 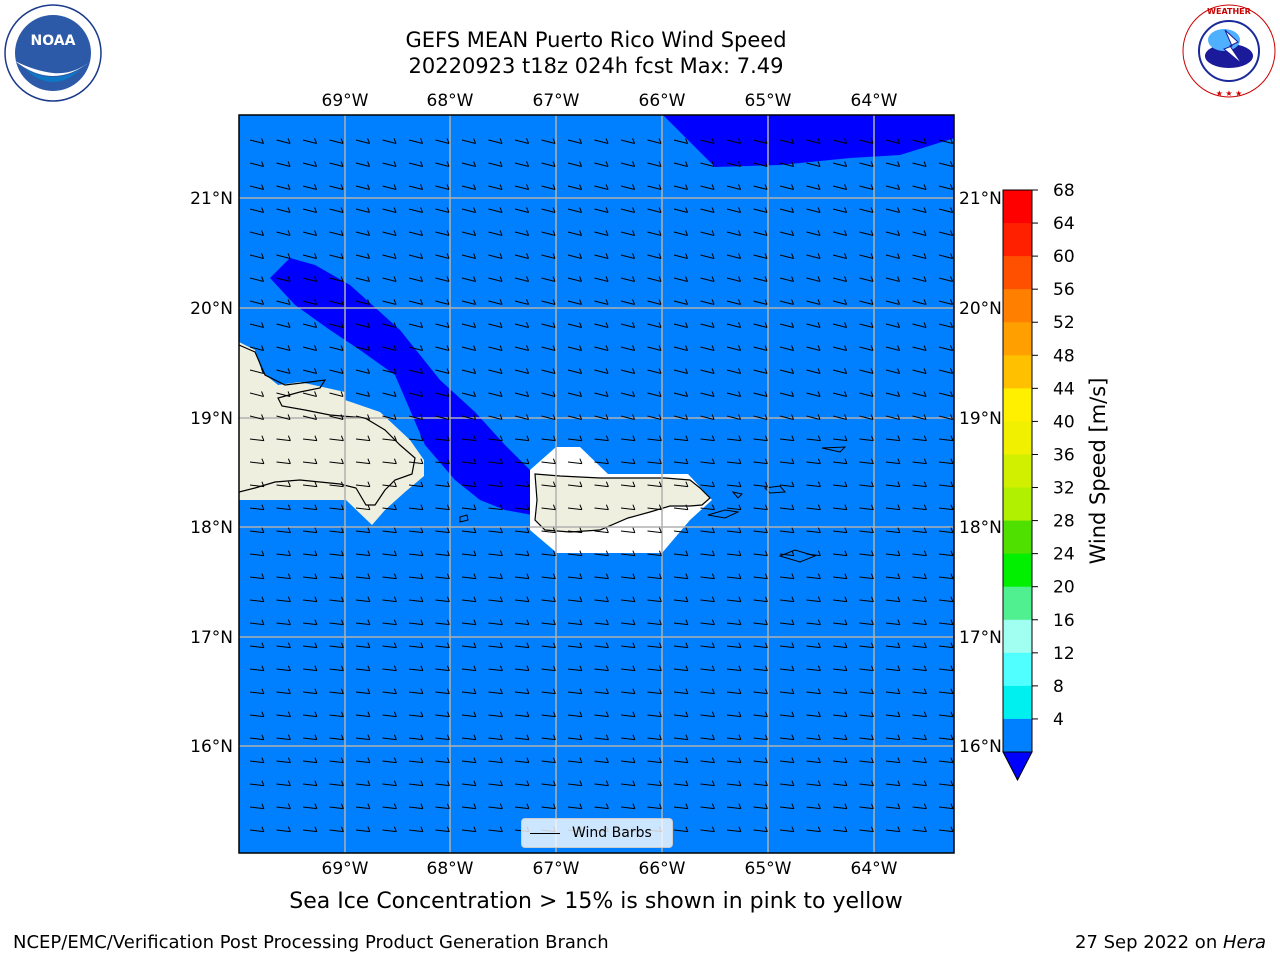 What do you see at coordinates (1017, 273) in the screenshot?
I see `colorbar-segment` at bounding box center [1017, 273].